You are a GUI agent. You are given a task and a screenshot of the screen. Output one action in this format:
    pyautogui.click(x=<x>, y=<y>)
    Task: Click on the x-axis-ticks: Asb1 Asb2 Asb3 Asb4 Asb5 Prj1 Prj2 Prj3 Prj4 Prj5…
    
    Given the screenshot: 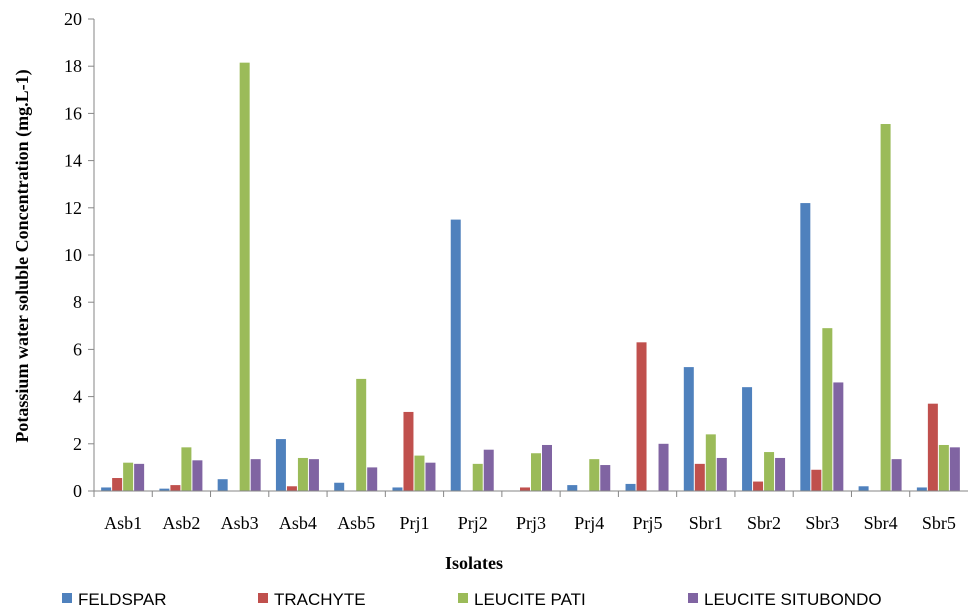 What is the action you would take?
    pyautogui.click(x=524, y=512)
    